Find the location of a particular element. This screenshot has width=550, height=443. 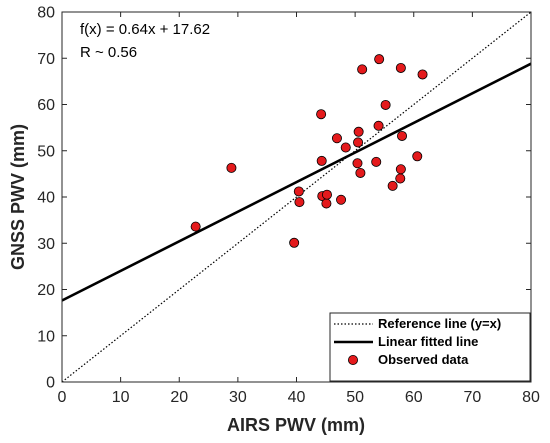

x-tick-label: 70 is located at coordinates (472, 397).